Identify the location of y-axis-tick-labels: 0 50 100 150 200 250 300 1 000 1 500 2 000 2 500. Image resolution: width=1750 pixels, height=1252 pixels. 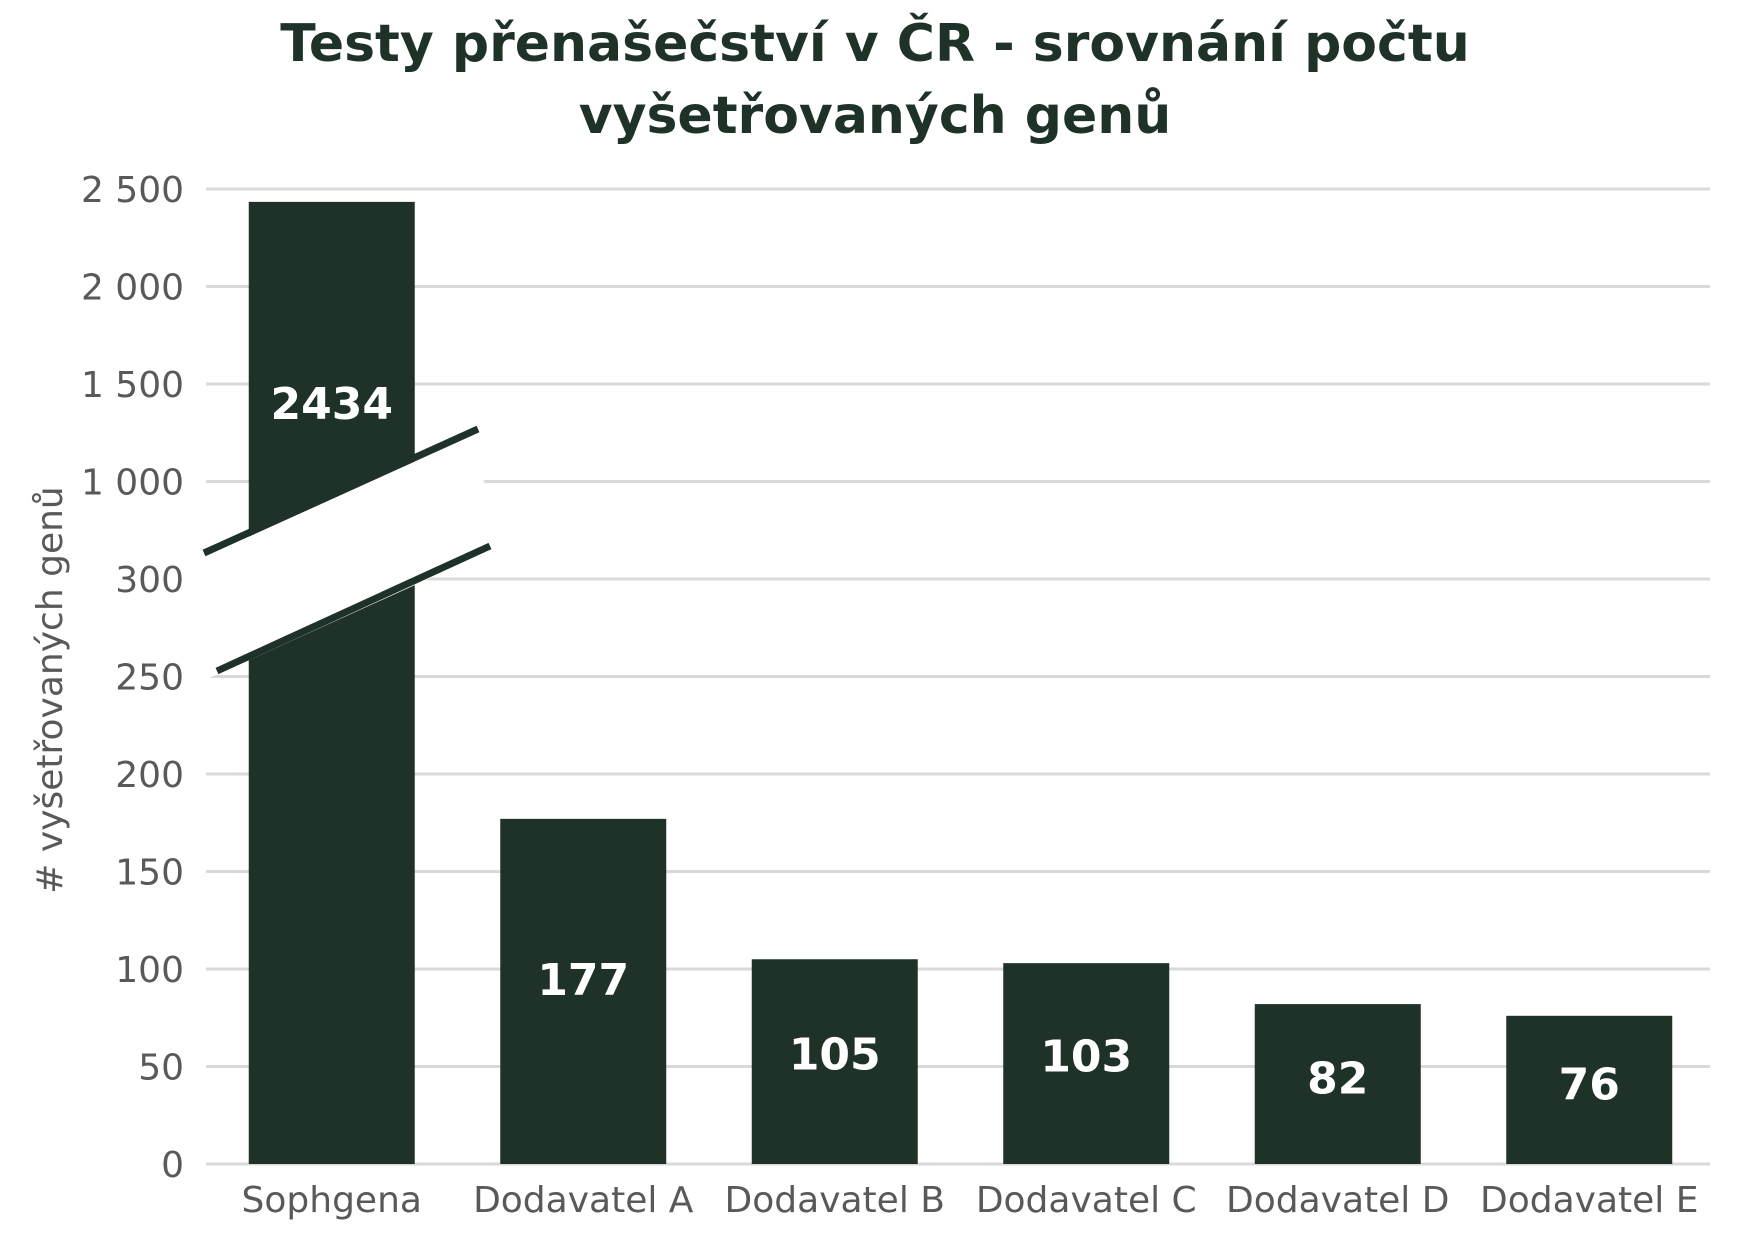
(132, 678).